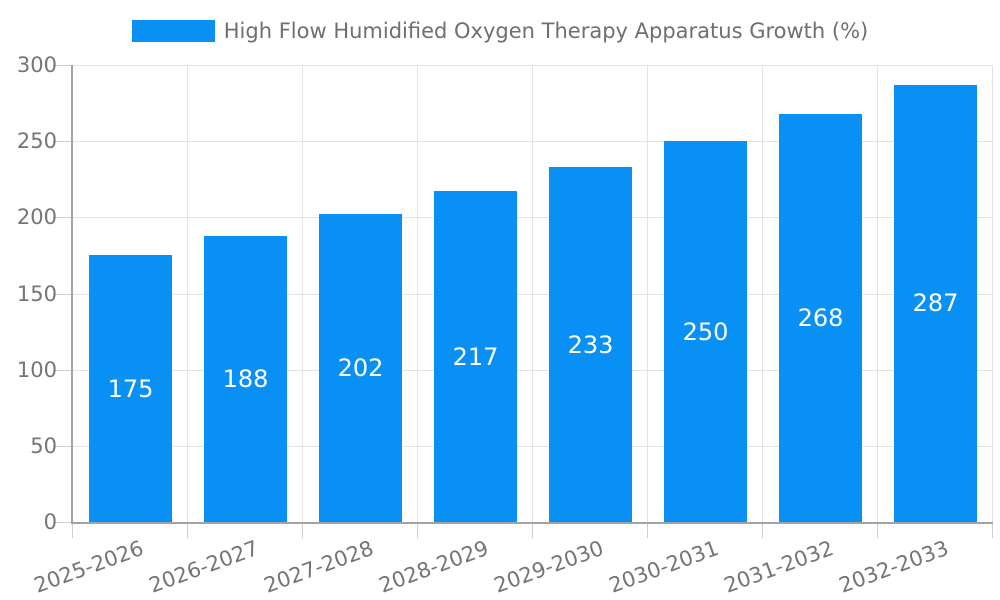  I want to click on x-axis-label: 2031-2032, so click(778, 567).